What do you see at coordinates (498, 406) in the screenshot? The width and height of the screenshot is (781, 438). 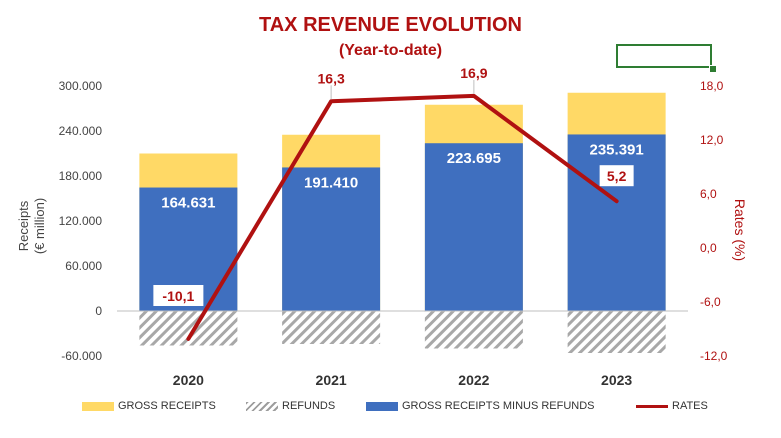 I see `legend-label-net: GROSS RECEIPTS MINUS REFUNDS` at bounding box center [498, 406].